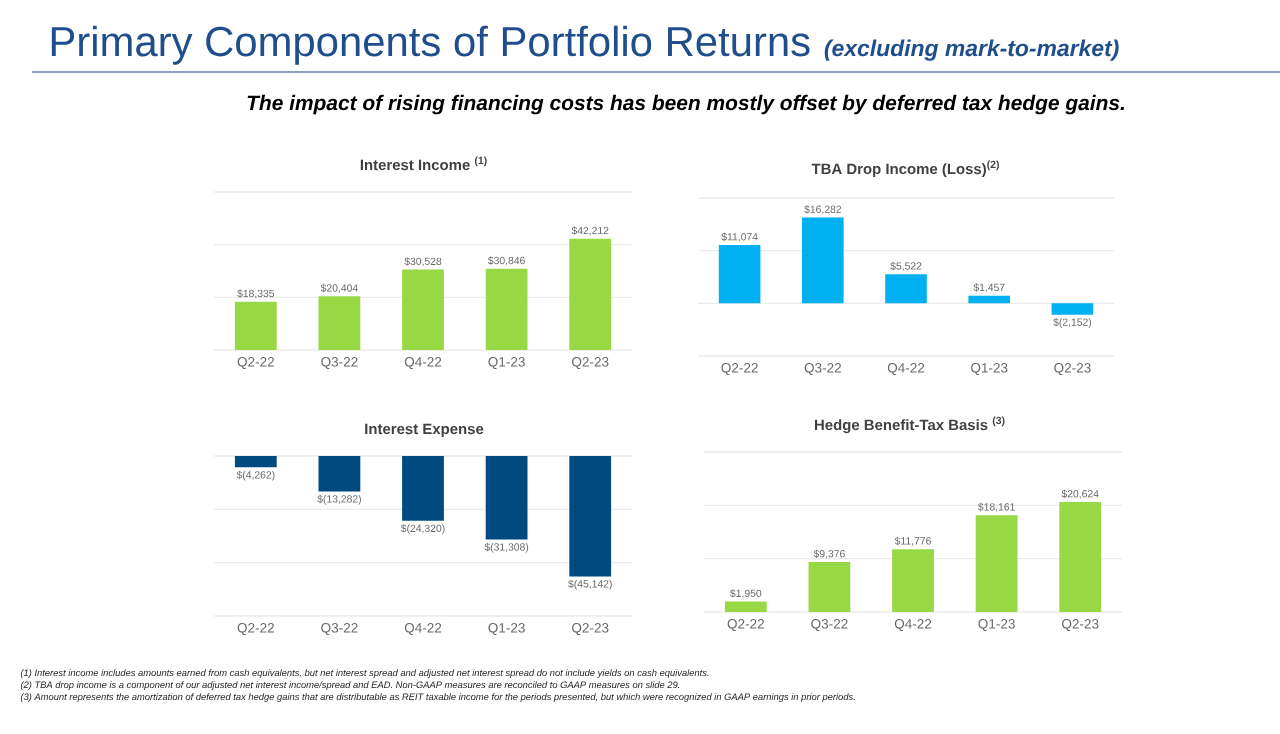  I want to click on text: The impact of rising financing costs has been mostly offset by deferred tax hedge gains., so click(686, 104).